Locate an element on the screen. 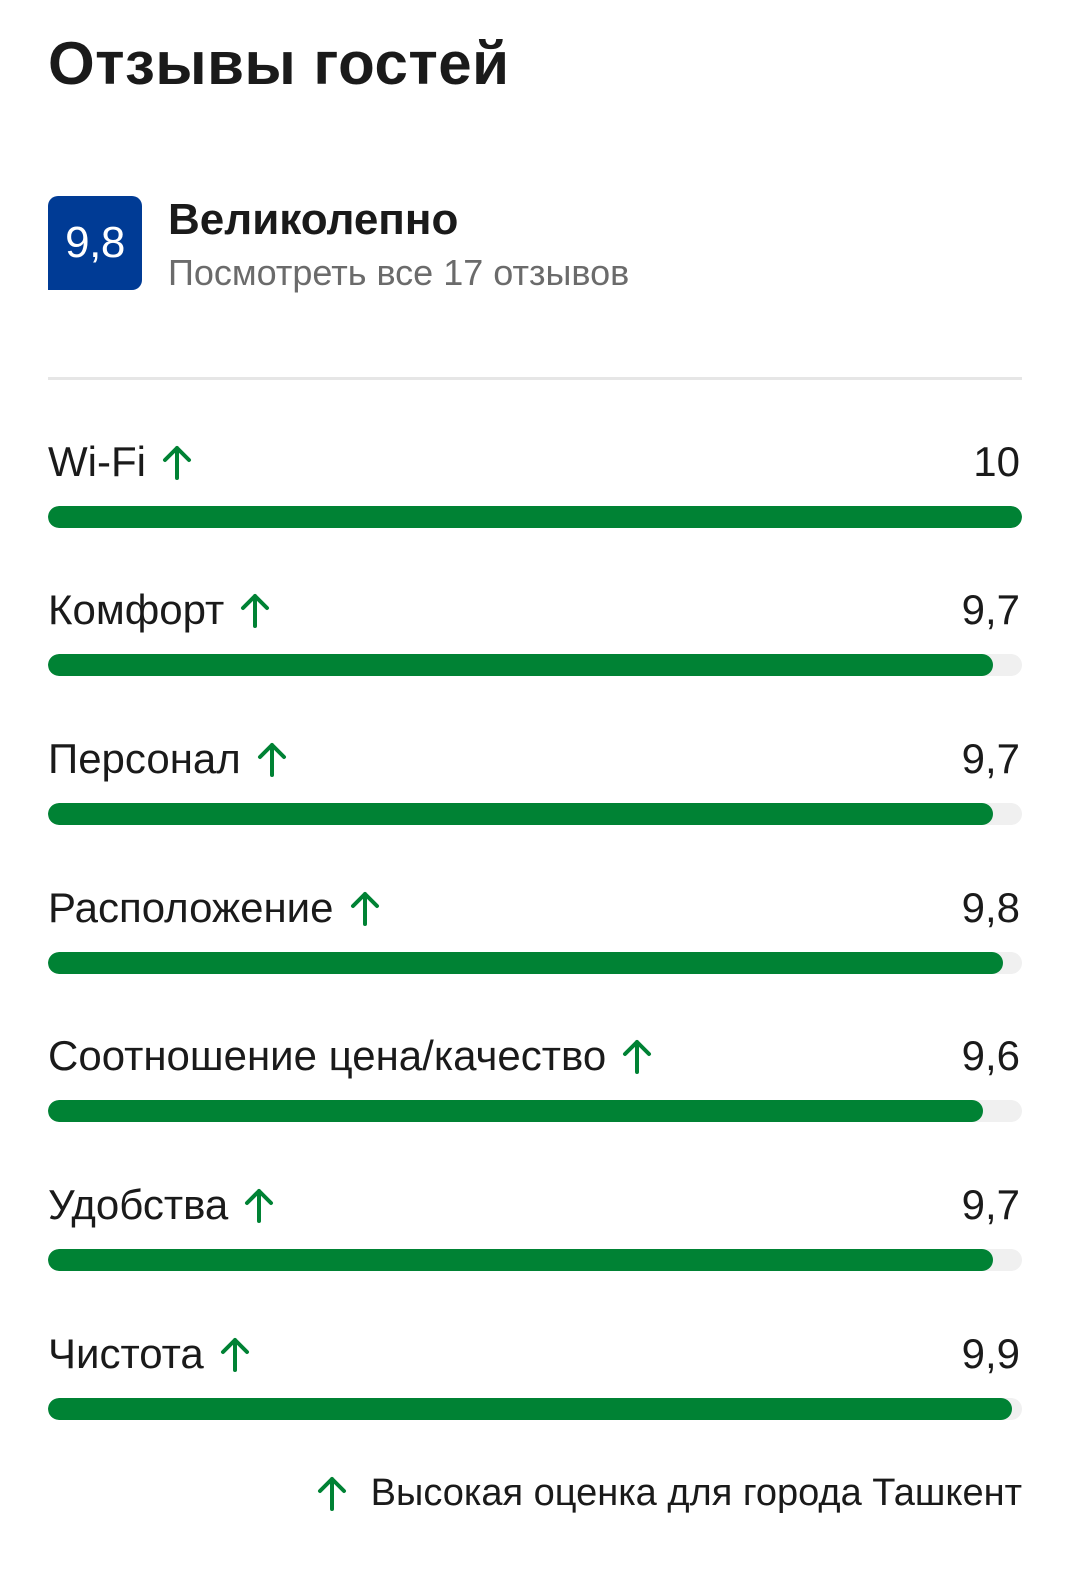  category-row: Расположение 9,8 is located at coordinates (535, 928).